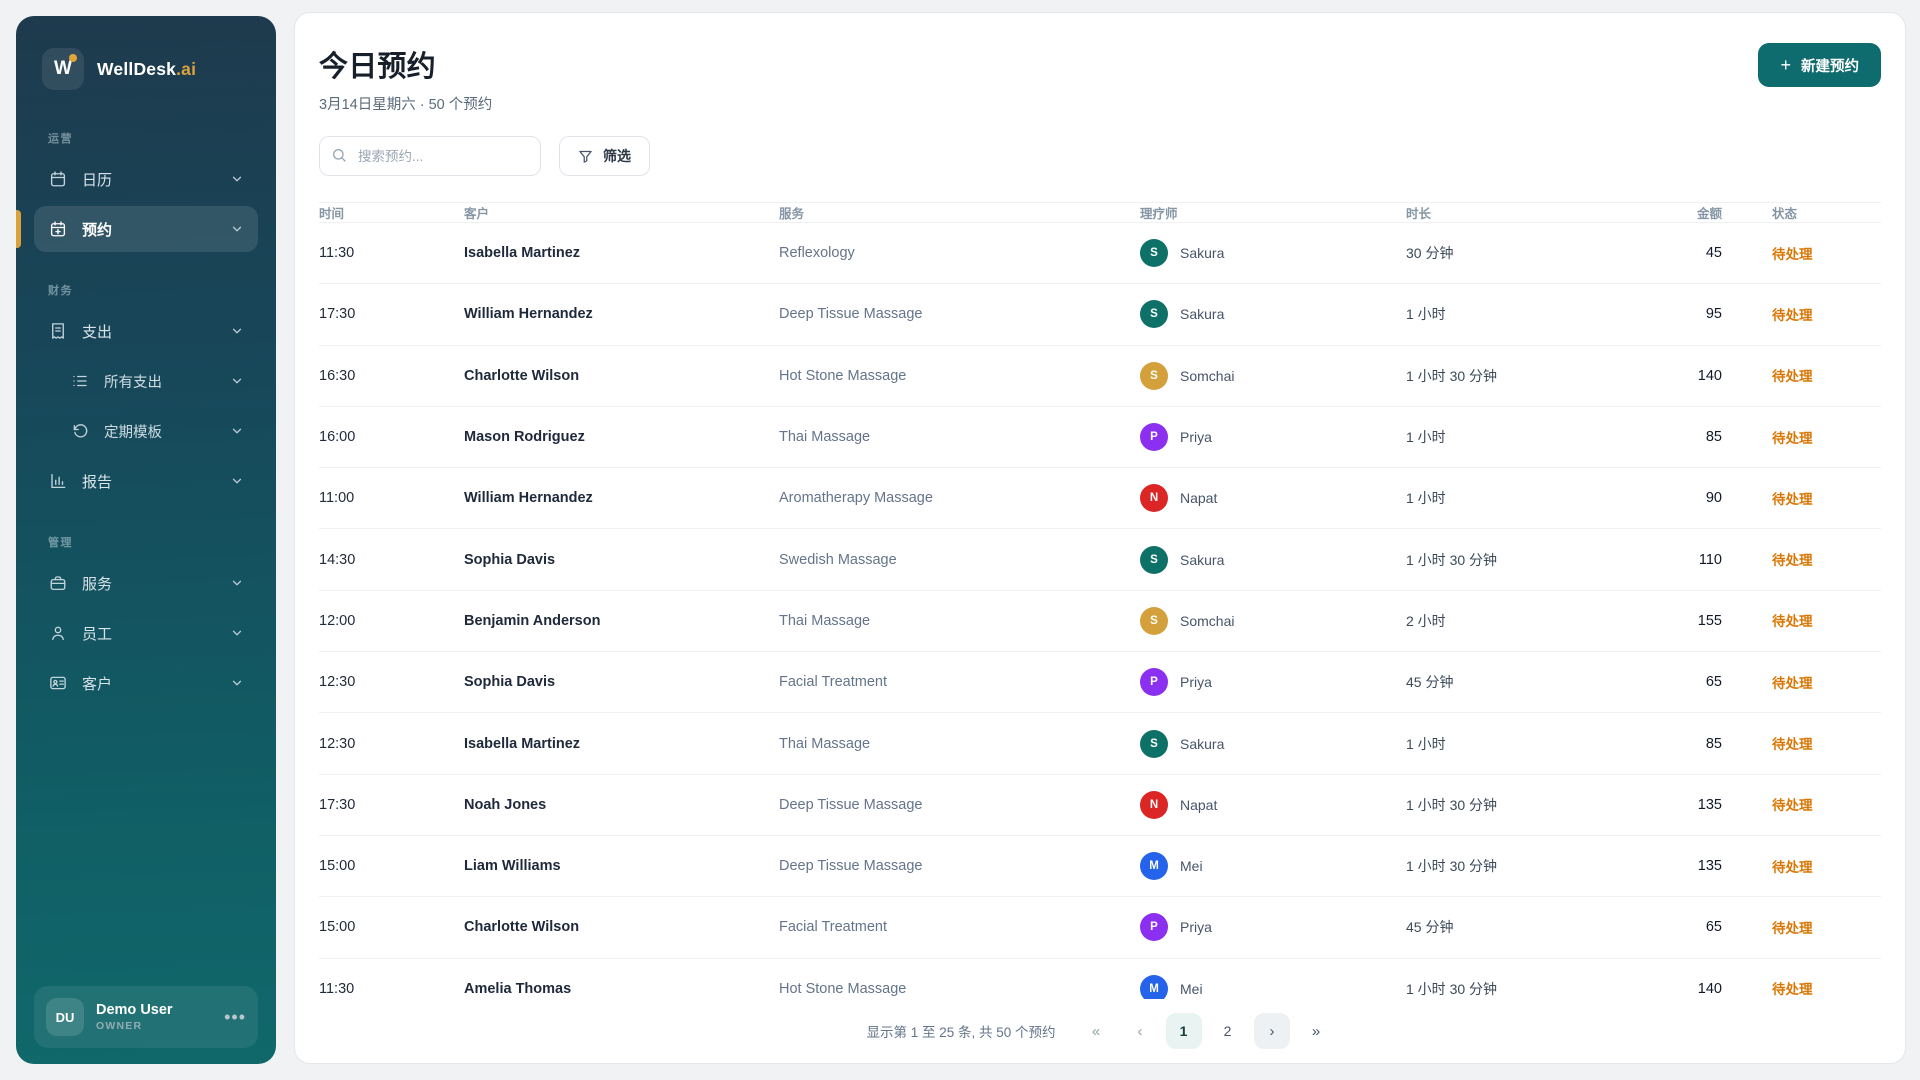  Describe the element at coordinates (1207, 620) in the screenshot. I see `therapist-name: Somchai` at that location.